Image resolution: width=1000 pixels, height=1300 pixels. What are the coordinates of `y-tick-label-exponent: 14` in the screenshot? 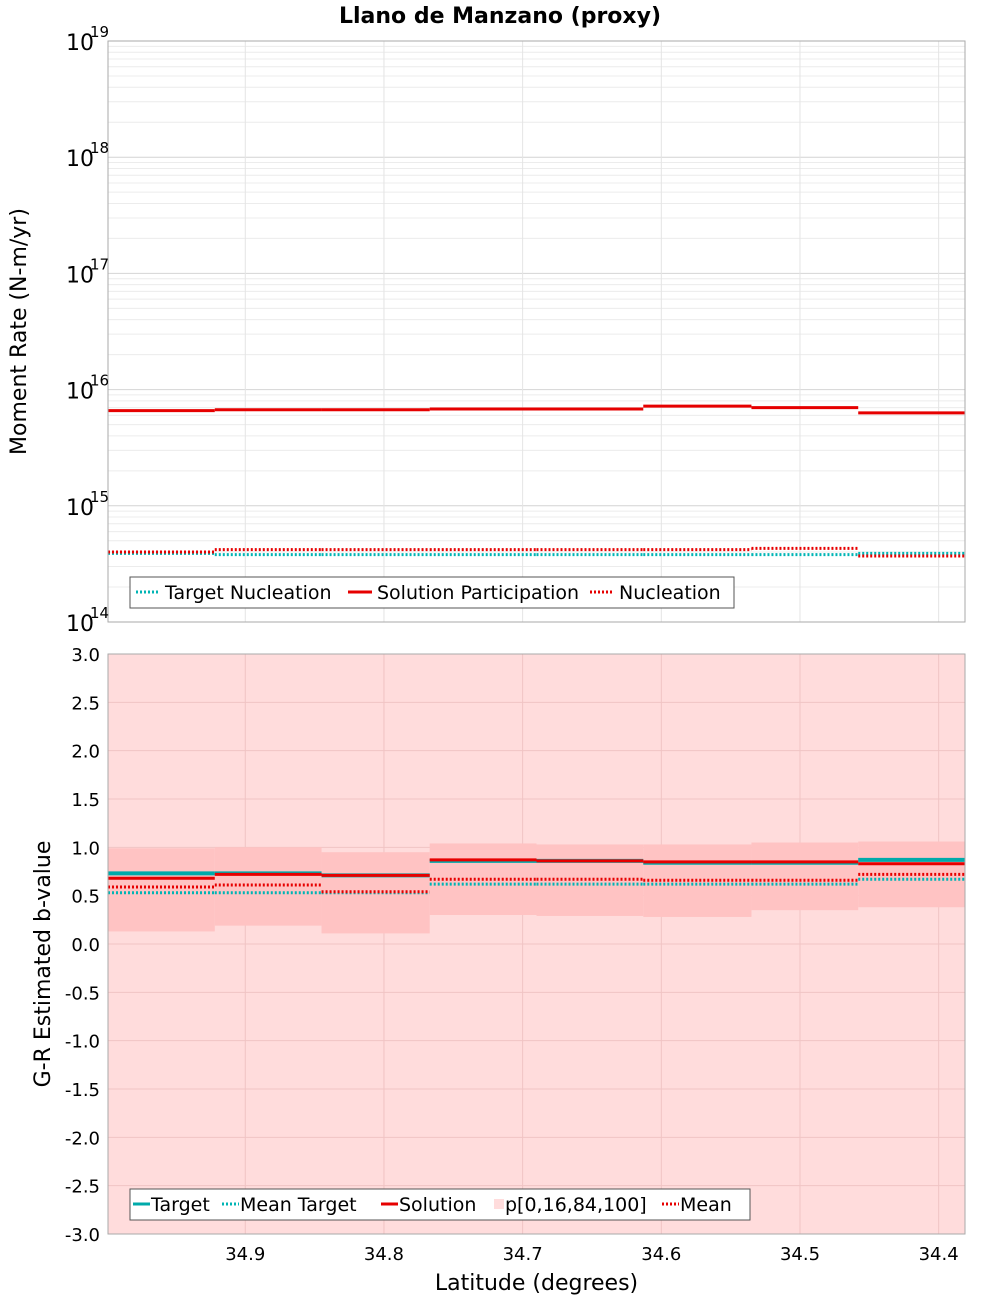 It's located at (99, 613).